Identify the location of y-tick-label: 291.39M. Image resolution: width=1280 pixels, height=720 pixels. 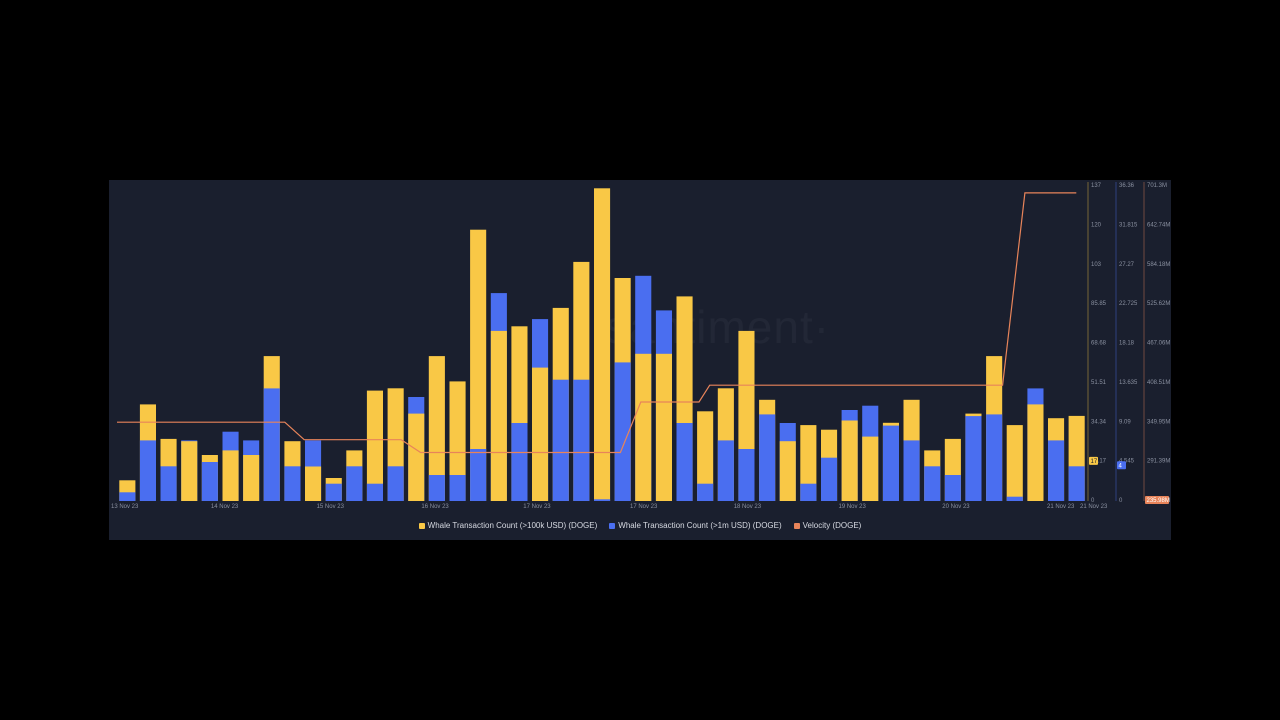
(1158, 462).